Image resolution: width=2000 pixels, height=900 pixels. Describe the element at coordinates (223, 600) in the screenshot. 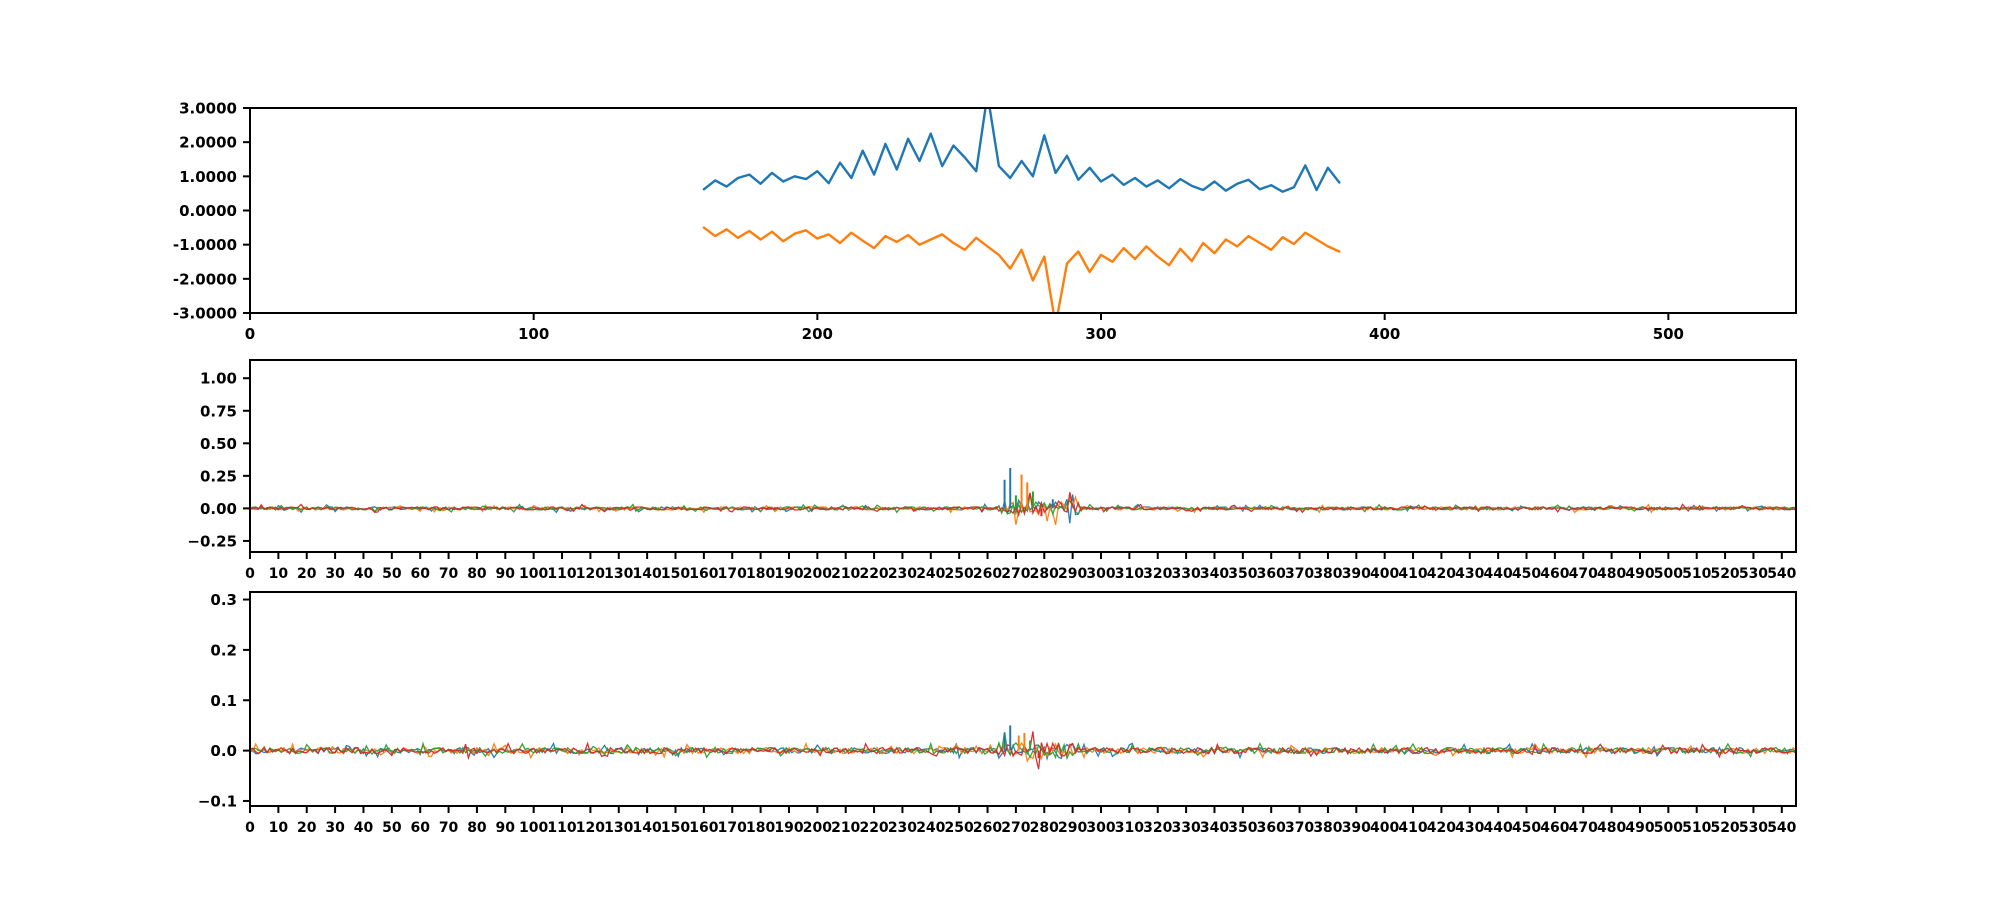

I see `y-tick-label: 0.3` at that location.